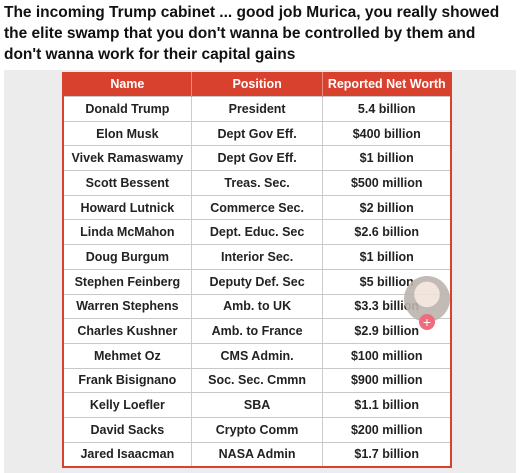  I want to click on table-cell: Scott Bessent, so click(127, 183).